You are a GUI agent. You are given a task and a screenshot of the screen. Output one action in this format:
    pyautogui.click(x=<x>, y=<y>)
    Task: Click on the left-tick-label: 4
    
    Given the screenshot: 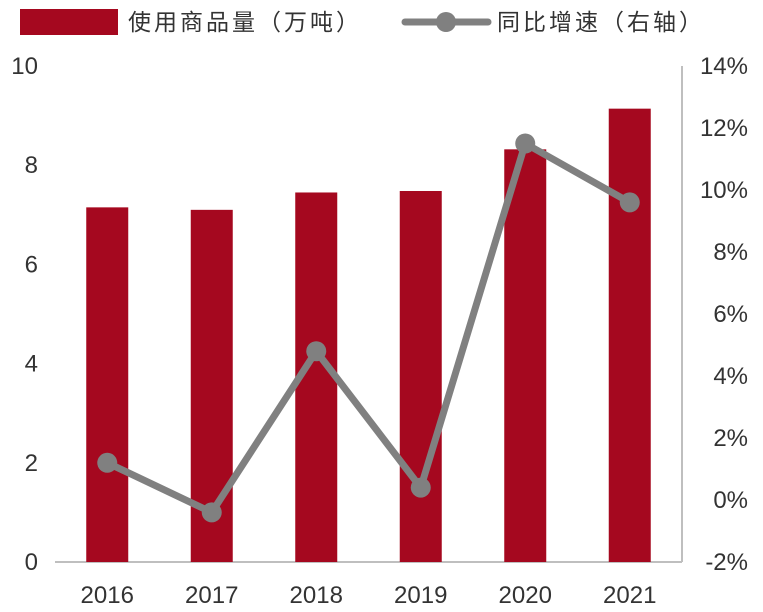 What is the action you would take?
    pyautogui.click(x=31, y=364)
    